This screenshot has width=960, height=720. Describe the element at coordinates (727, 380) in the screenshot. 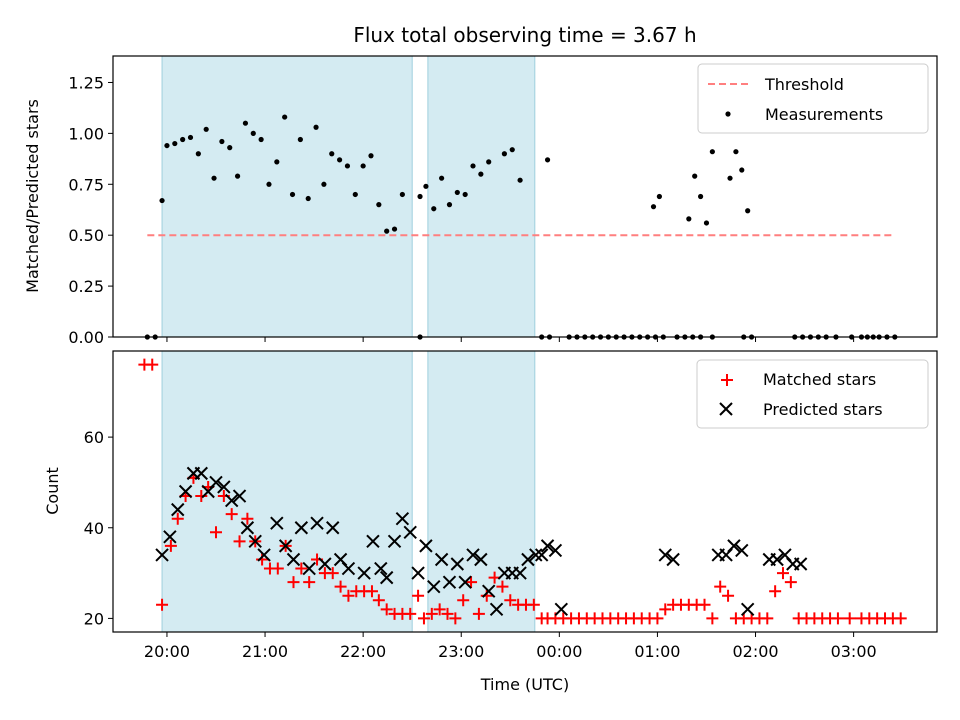

I see `matched-legend-marker` at that location.